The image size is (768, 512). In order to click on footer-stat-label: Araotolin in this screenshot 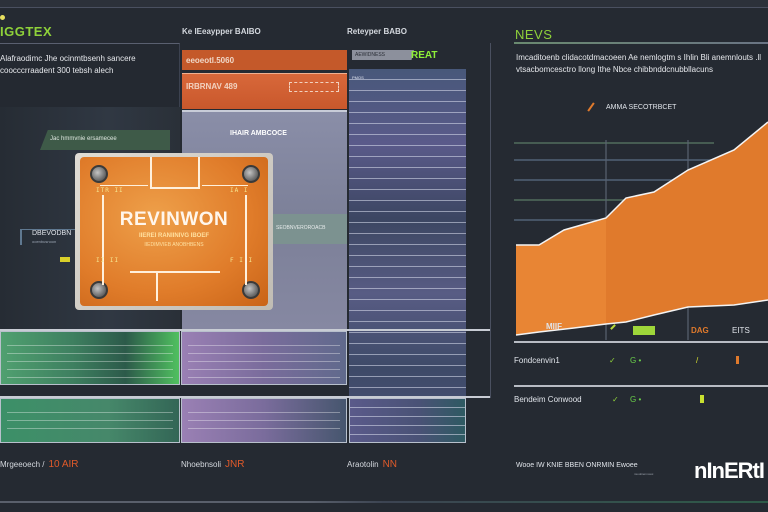, I will do `click(363, 464)`.